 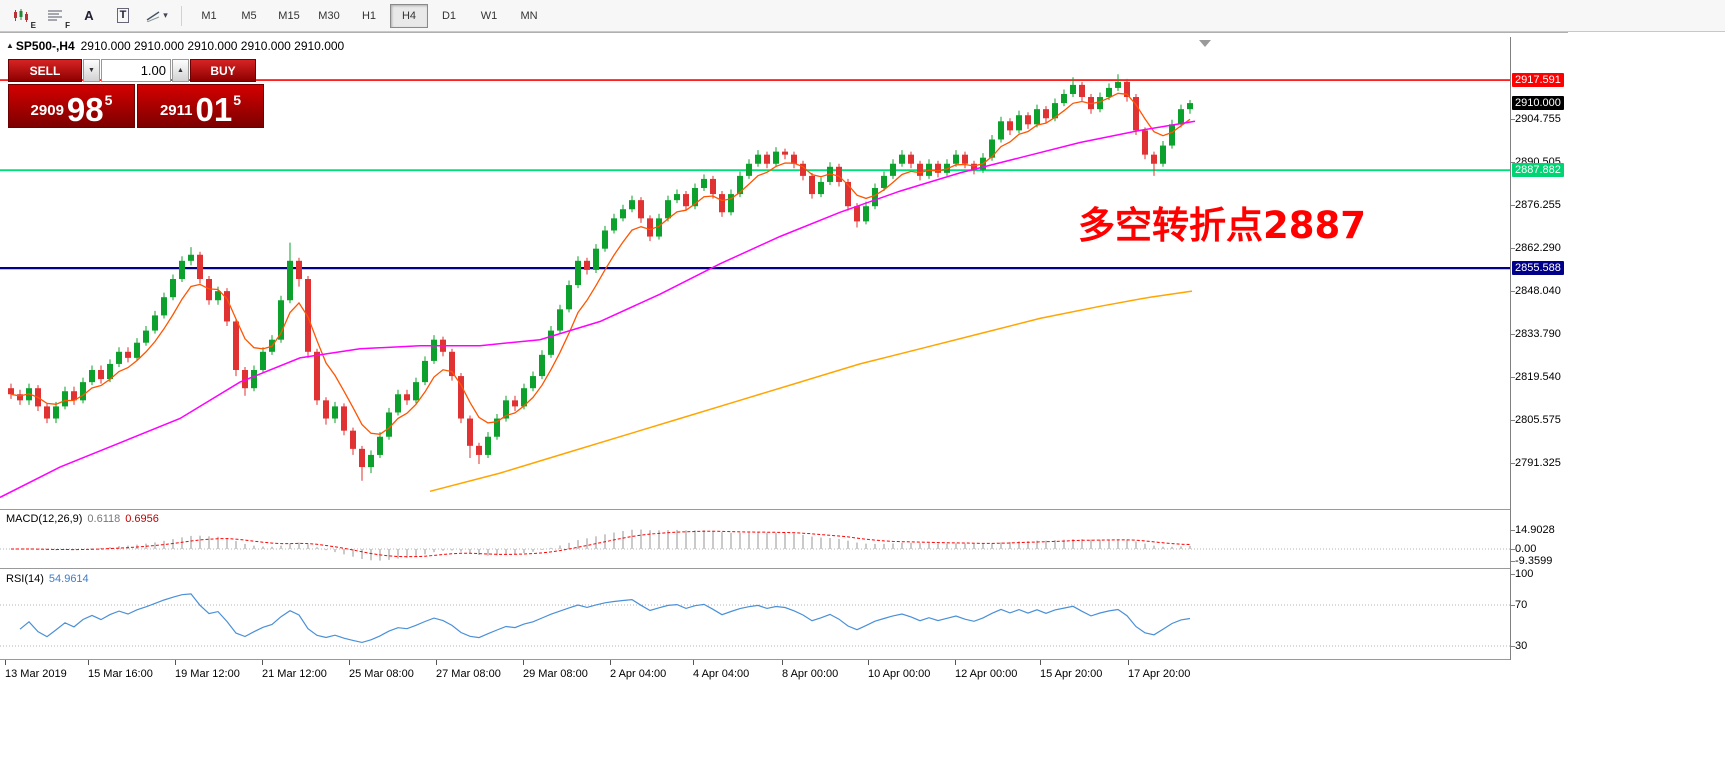 What do you see at coordinates (1159, 674) in the screenshot?
I see `time-axis-label: 17 Apr 20:00` at bounding box center [1159, 674].